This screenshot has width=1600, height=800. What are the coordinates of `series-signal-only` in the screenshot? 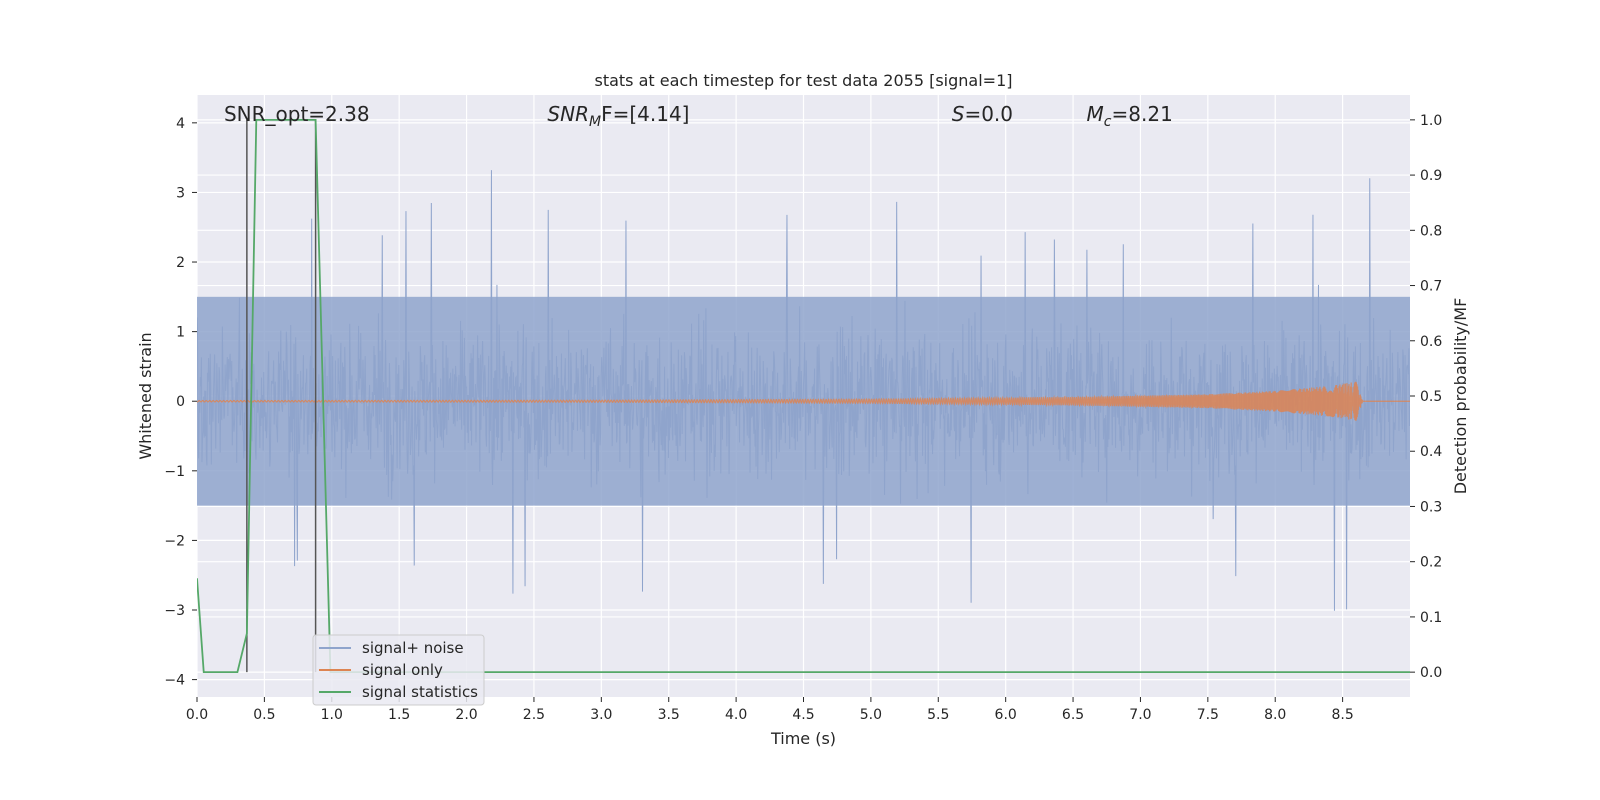 It's located at (803, 401).